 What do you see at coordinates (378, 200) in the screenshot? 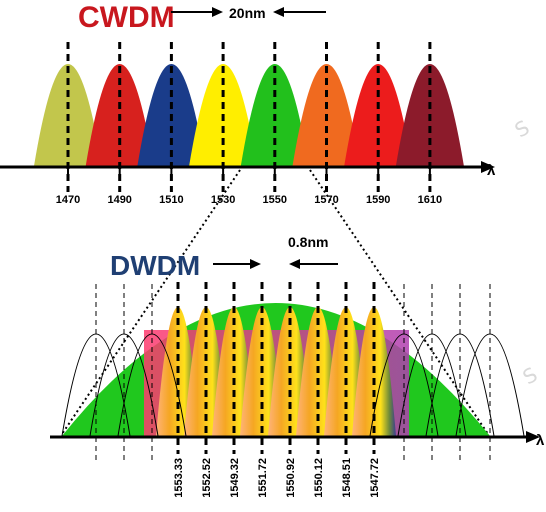
I see `cwdm-wavelength-label: 1590` at bounding box center [378, 200].